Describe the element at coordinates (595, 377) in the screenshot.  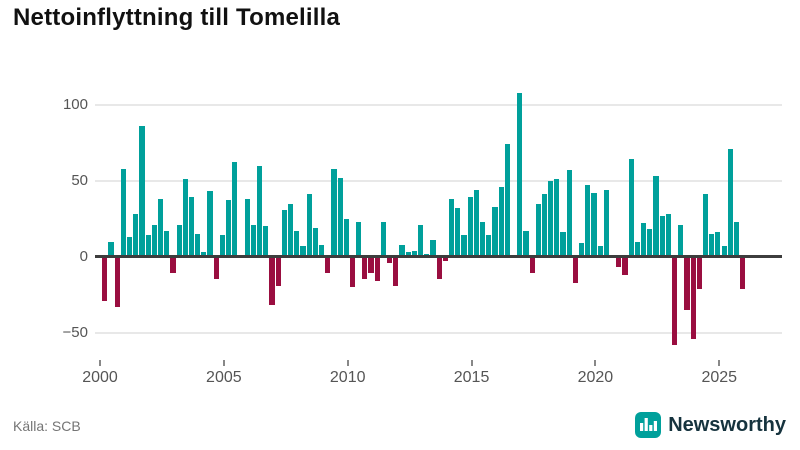
I see `x-axis-label: 2020` at that location.